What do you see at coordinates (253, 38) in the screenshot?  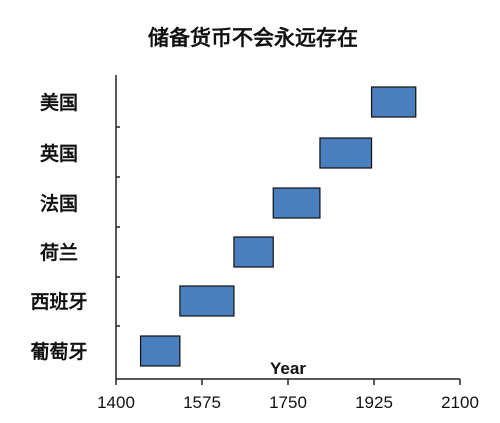 I see `chart-title: 储备货币不会永远存在` at bounding box center [253, 38].